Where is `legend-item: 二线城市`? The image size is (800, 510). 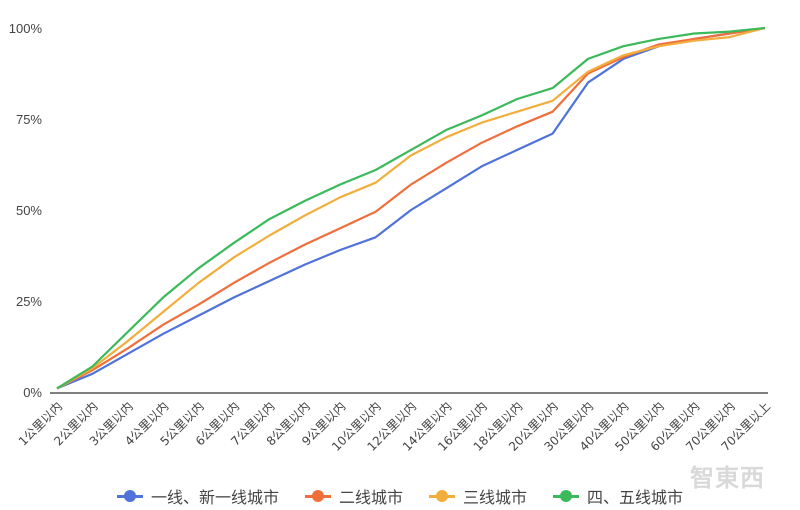
legend-item: 二线城市 is located at coordinates (353, 496).